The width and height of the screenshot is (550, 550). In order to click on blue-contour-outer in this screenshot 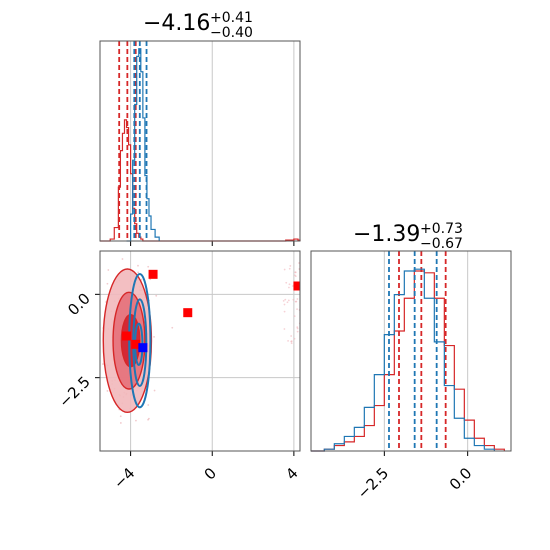, I will do `click(140, 341)`.